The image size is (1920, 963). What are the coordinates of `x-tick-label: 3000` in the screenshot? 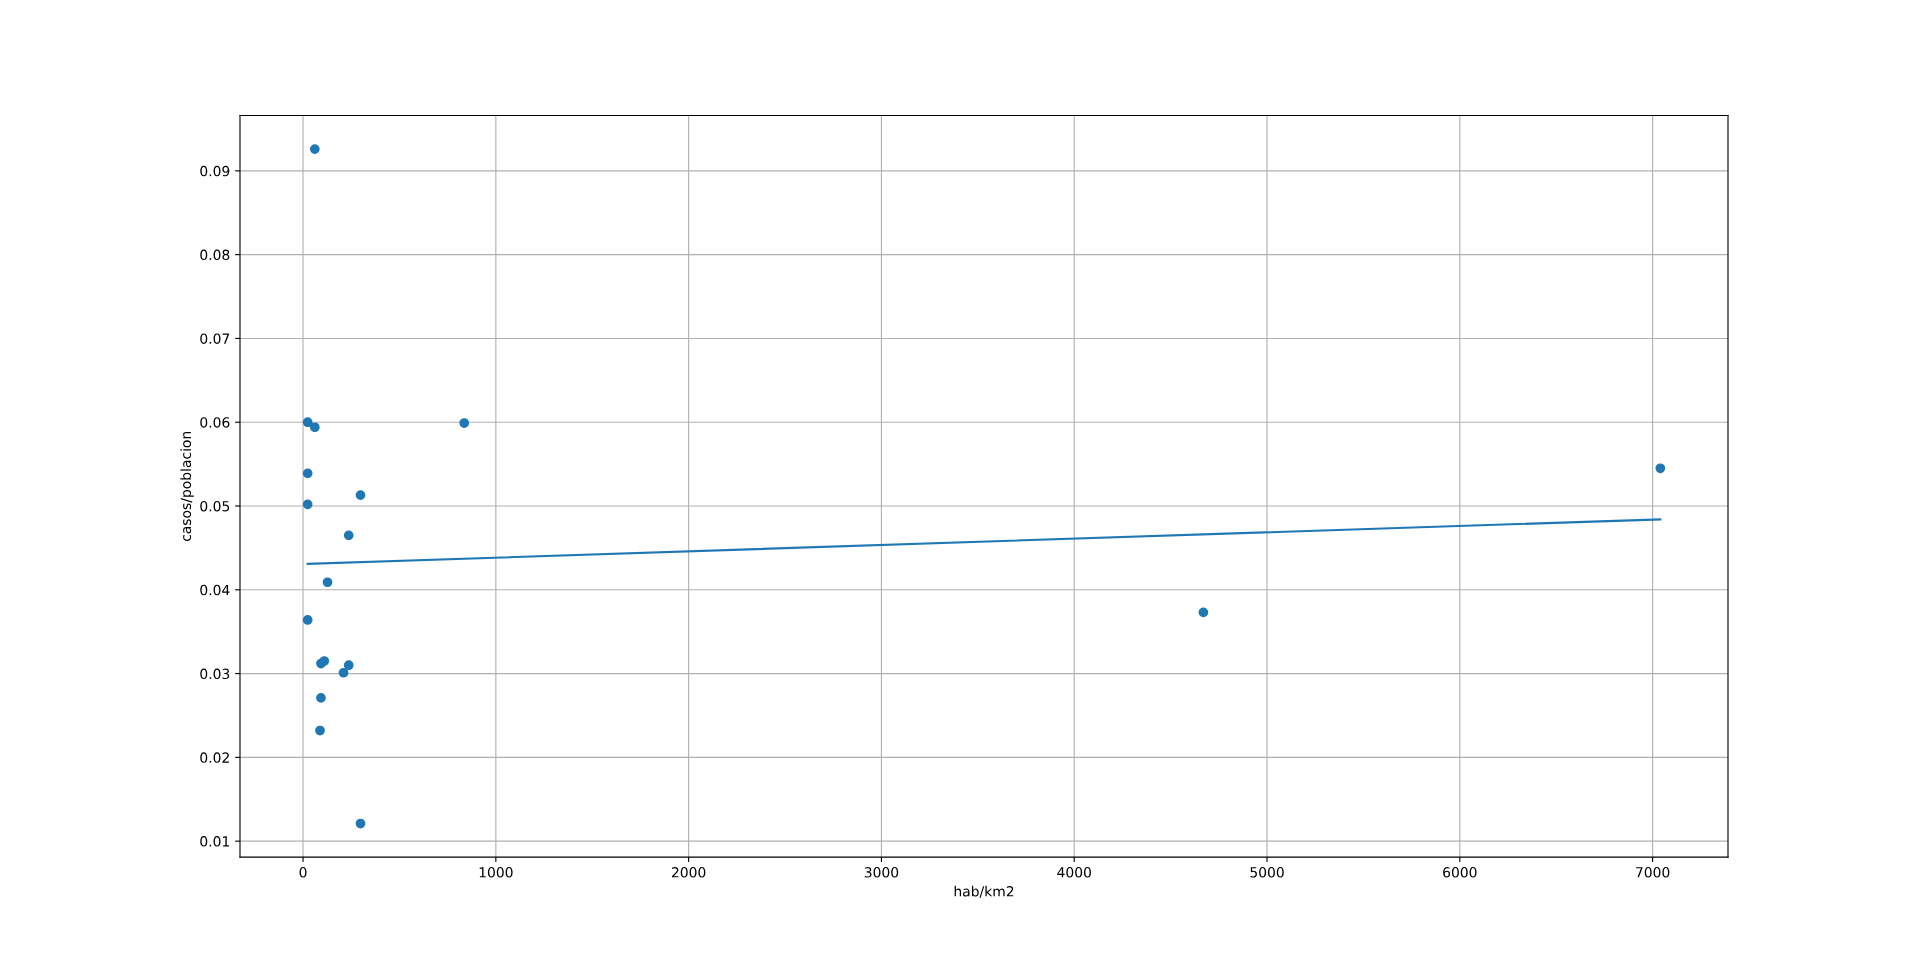 It's located at (881, 872).